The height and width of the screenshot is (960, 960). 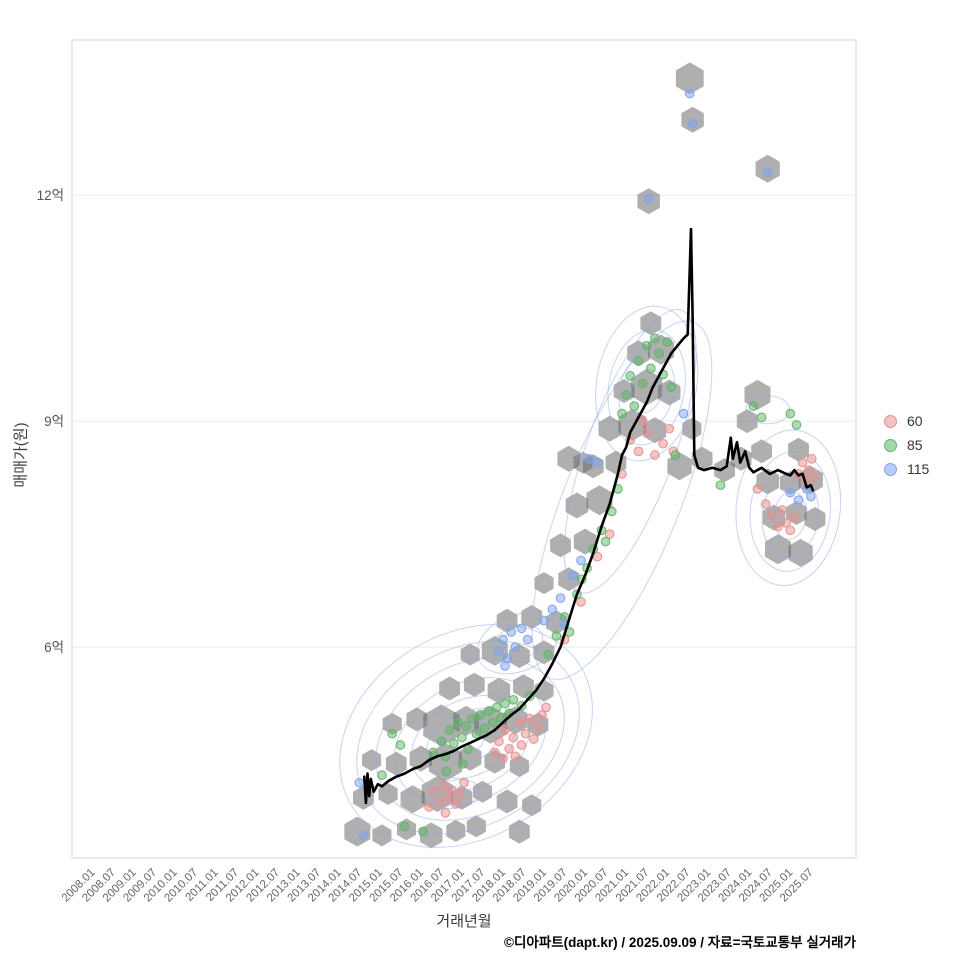 I want to click on x-axis-title: 거래년월, so click(x=464, y=921).